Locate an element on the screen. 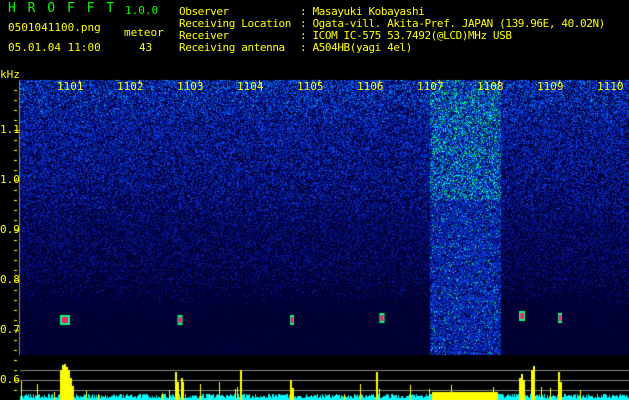 This screenshot has height=400, width=629. location-label: Receiving Location is located at coordinates (235, 23).